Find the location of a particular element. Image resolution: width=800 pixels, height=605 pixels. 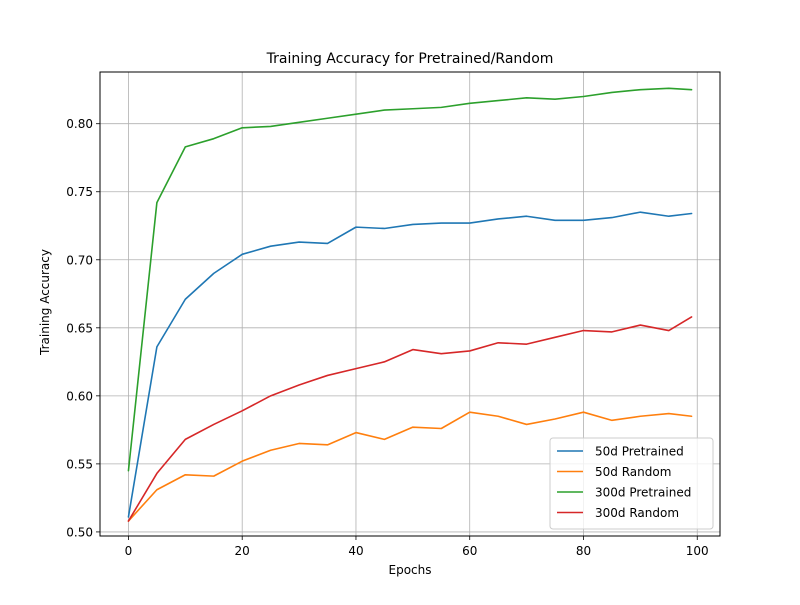

legend-box is located at coordinates (631, 483).